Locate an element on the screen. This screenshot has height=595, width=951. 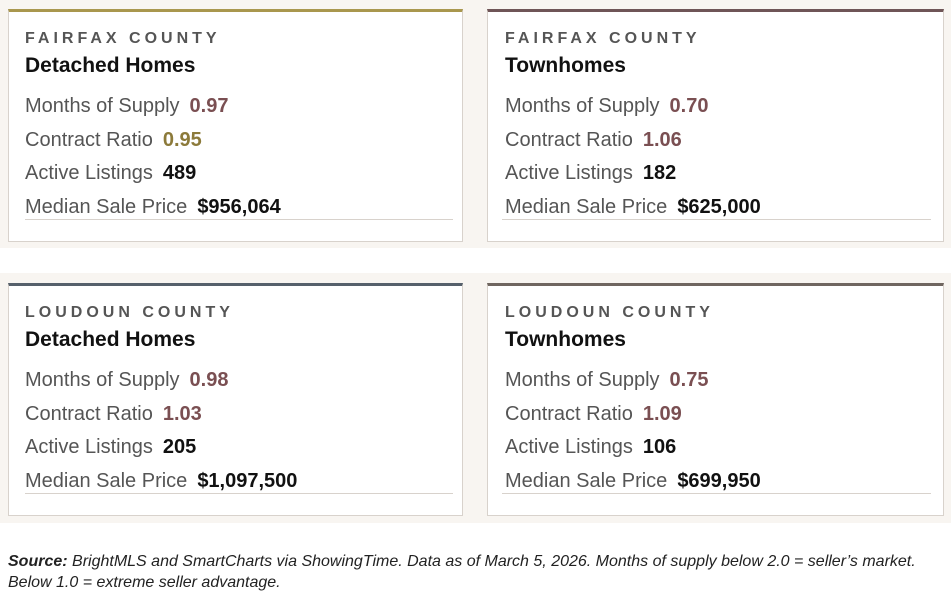
metric-contract-ratio: Contract Ratio 1.06 is located at coordinates (719, 141).